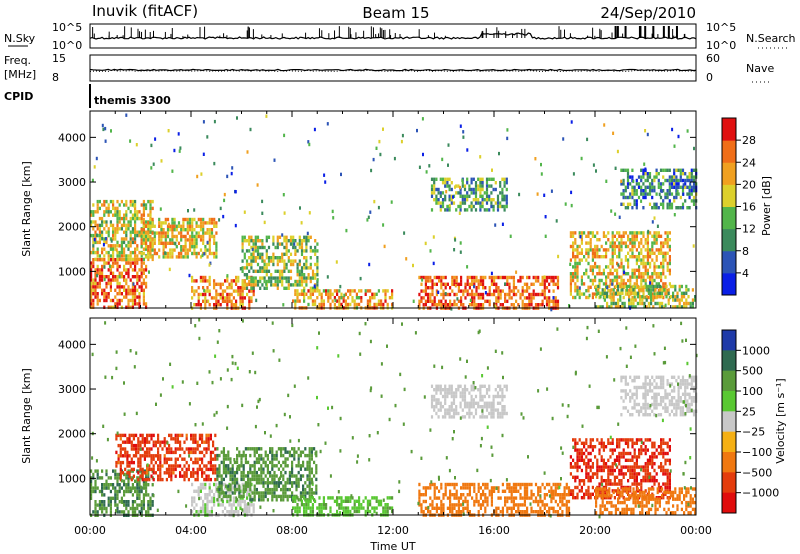 The width and height of the screenshot is (800, 554). What do you see at coordinates (648, 13) in the screenshot?
I see `date-title: 24/Sep/2010` at bounding box center [648, 13].